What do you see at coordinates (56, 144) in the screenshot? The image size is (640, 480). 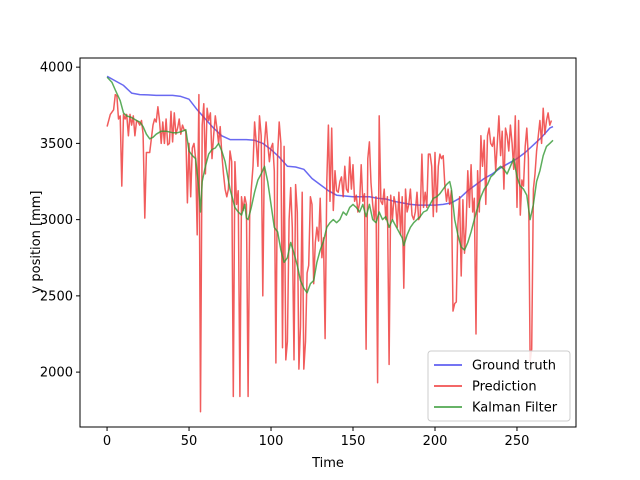 I see `y-tick-label: 3500` at bounding box center [56, 144].